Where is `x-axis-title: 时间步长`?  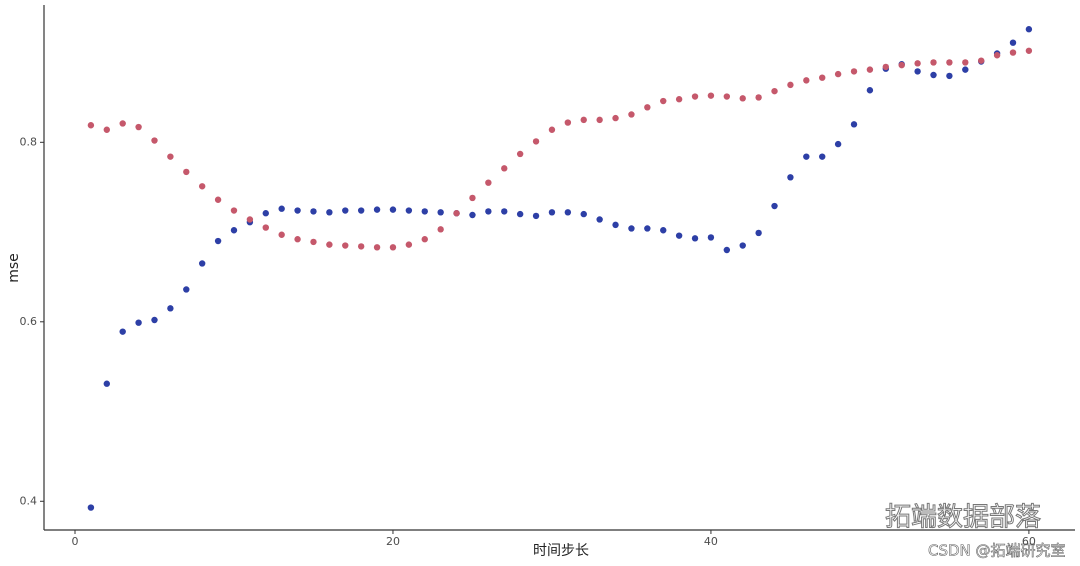
x-axis-title: 时间步长 is located at coordinates (561, 551).